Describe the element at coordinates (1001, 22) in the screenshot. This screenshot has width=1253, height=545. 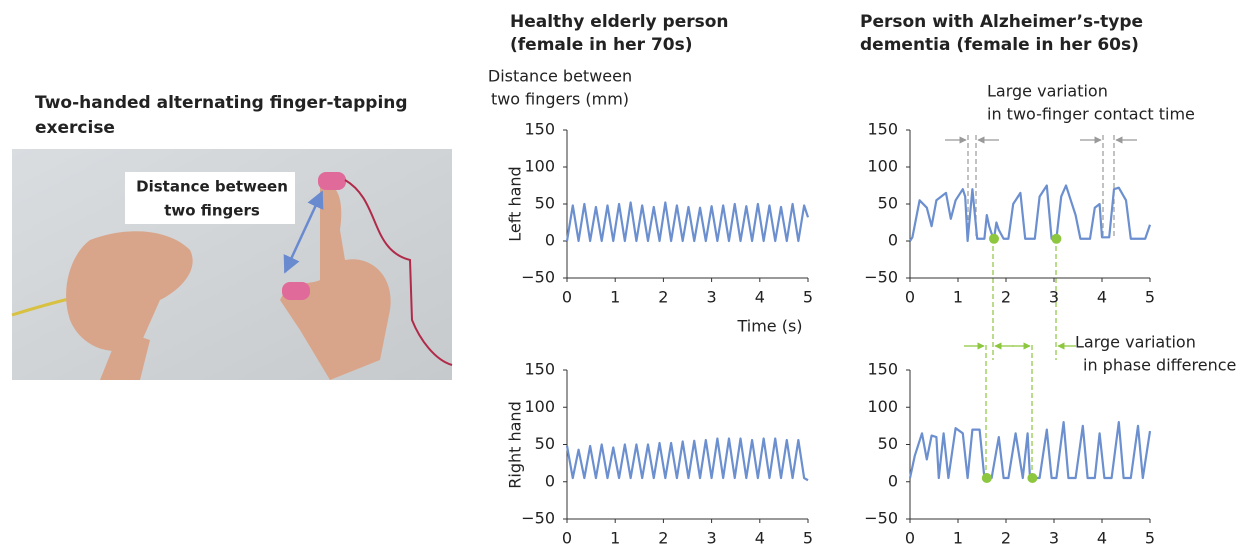
I see `chart-title: Person with Alzheimer’s-type` at that location.